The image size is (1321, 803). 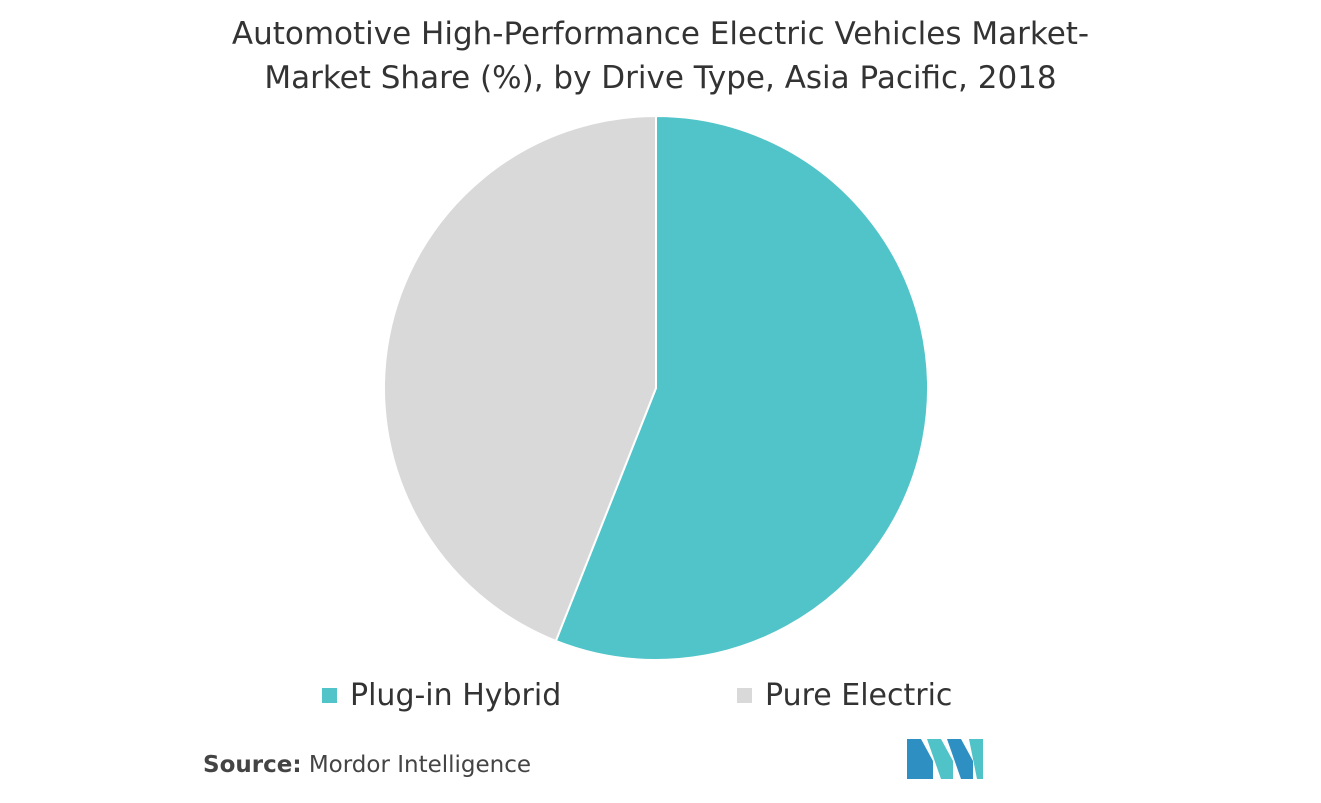 I want to click on pie-slice-pure-electric, so click(x=520, y=378).